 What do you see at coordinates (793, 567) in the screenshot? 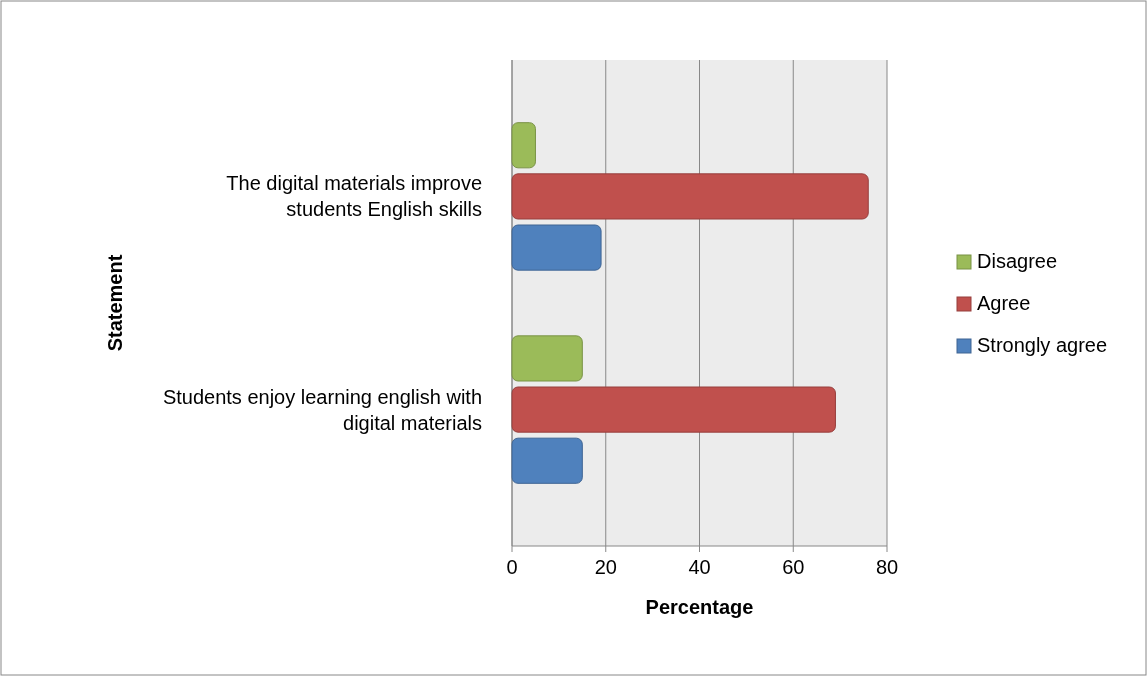
I see `x-tick-label: 60` at bounding box center [793, 567].